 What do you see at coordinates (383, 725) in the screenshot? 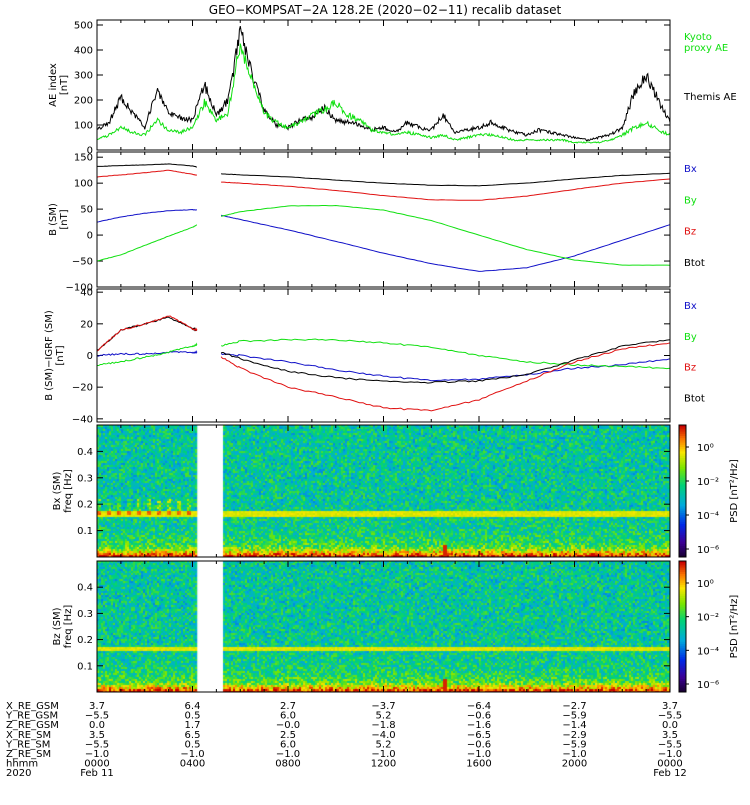
I see `orbit-cell: −1.8` at bounding box center [383, 725].